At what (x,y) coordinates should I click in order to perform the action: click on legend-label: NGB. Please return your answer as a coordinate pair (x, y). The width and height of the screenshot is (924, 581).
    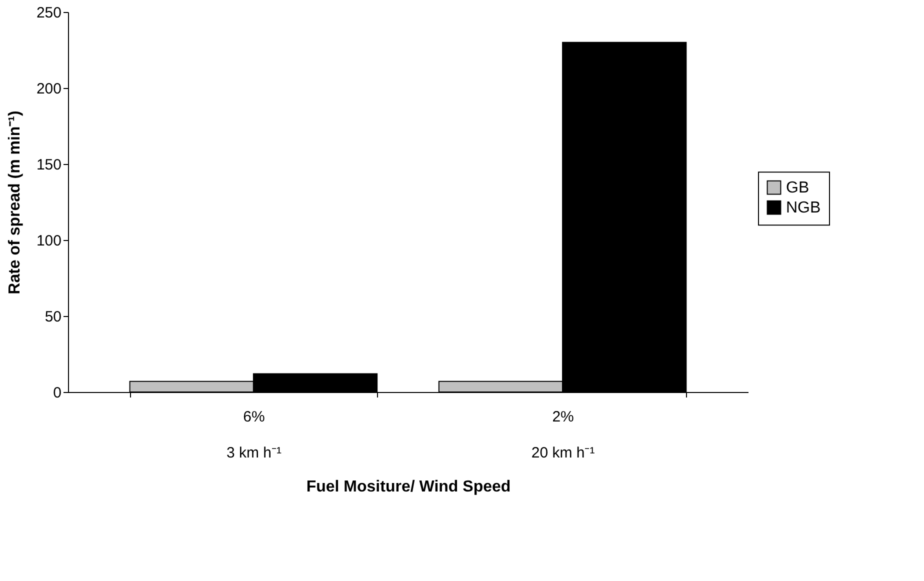
    Looking at the image, I should click on (803, 208).